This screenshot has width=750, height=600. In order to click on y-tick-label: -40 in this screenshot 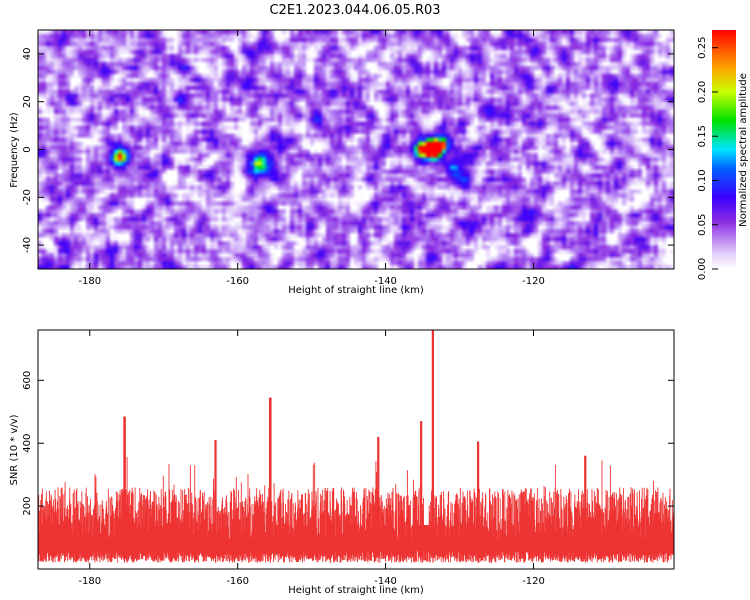, I will do `click(27, 245)`.